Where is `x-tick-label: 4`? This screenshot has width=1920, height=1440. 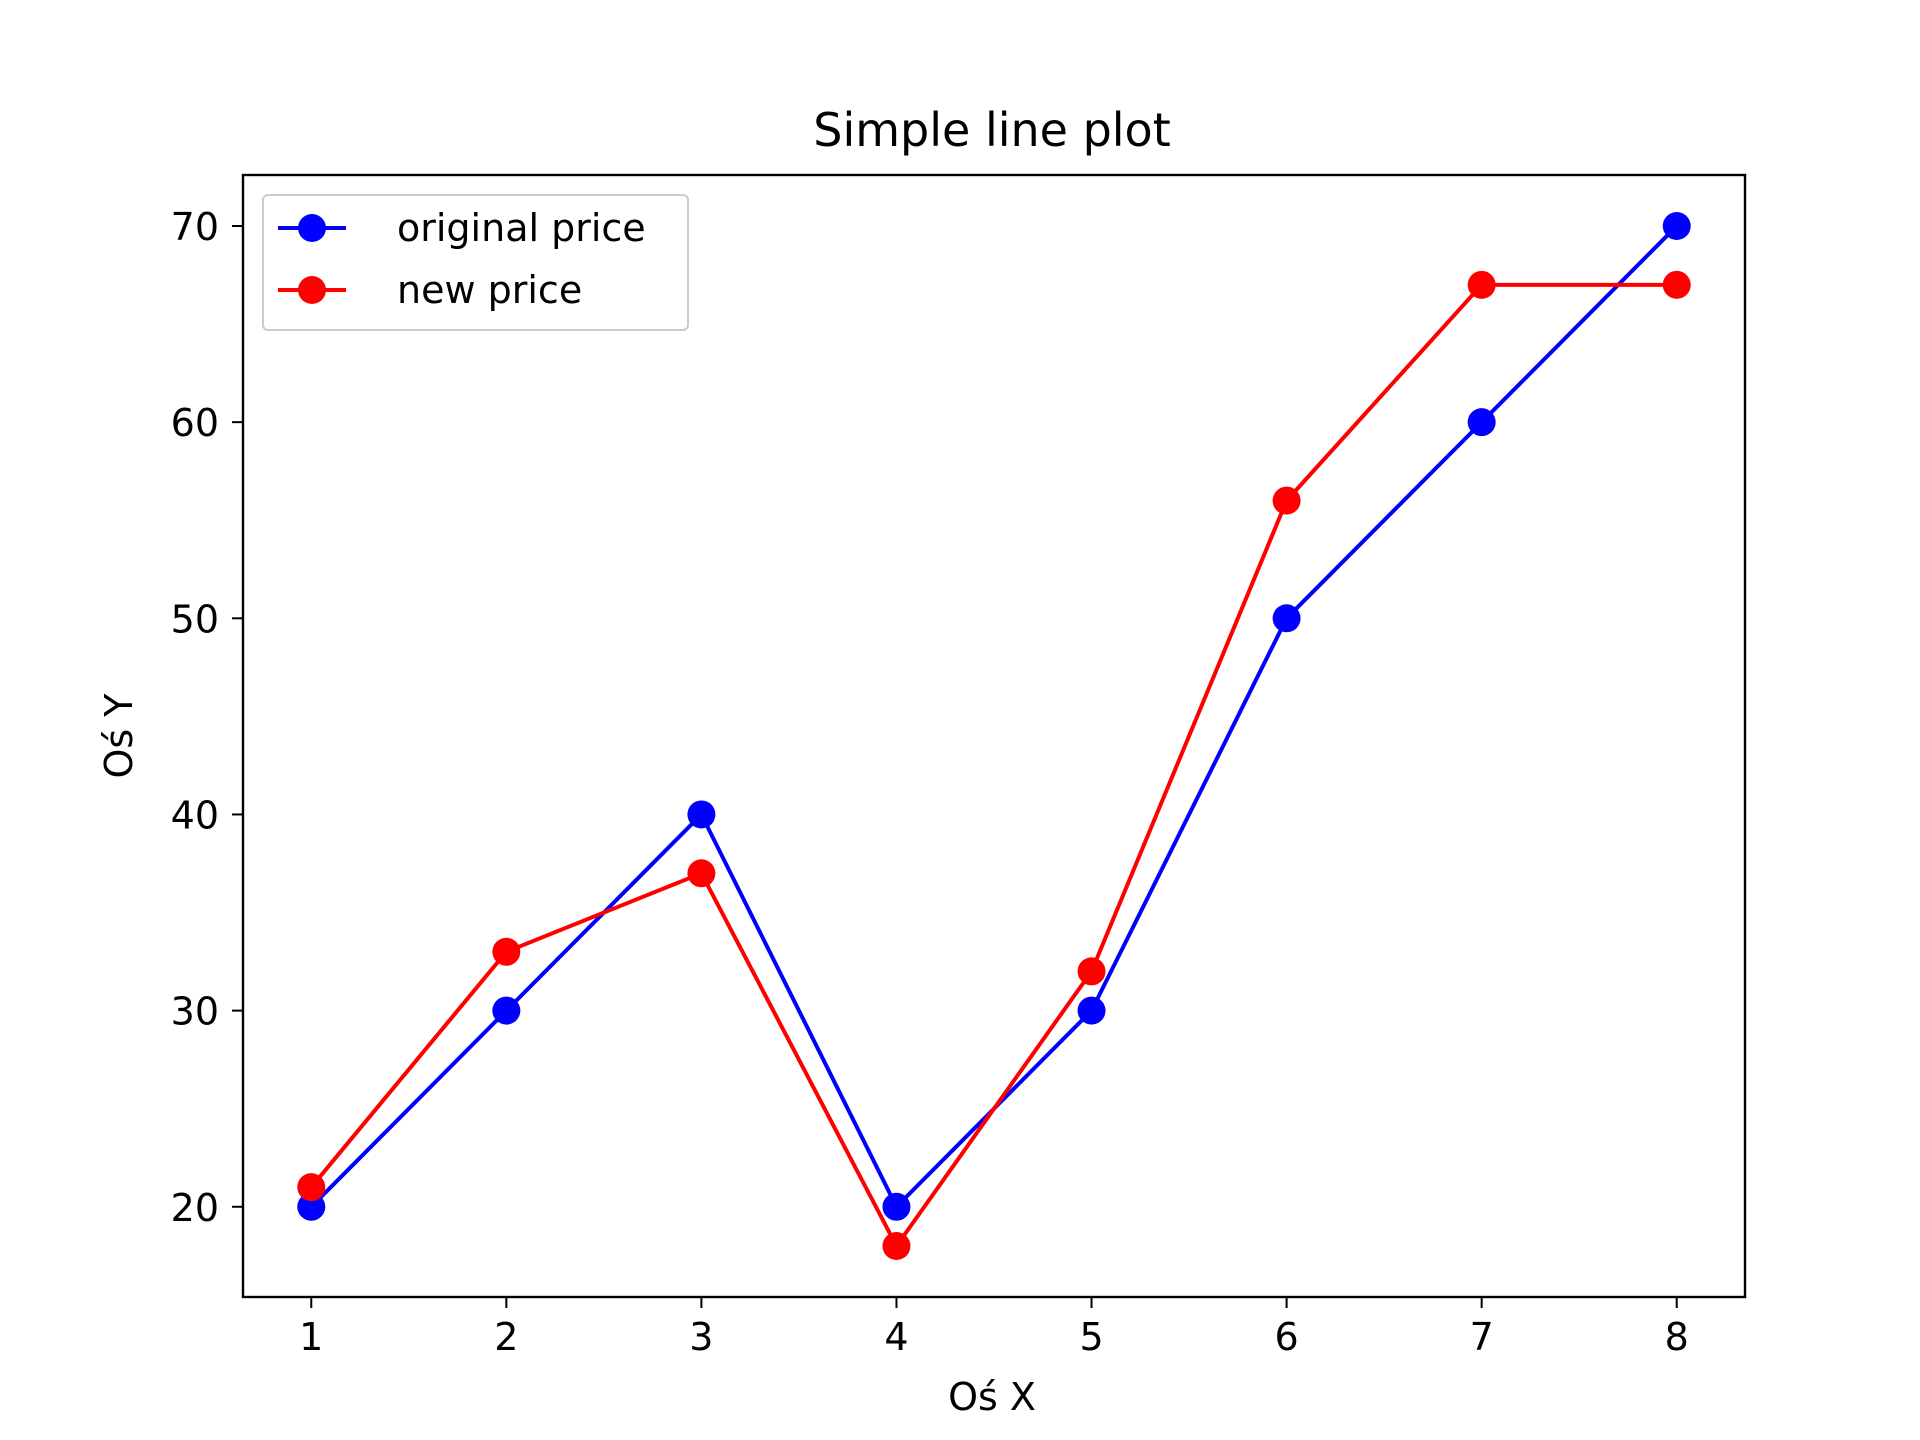
x-tick-label: 4 is located at coordinates (896, 1337).